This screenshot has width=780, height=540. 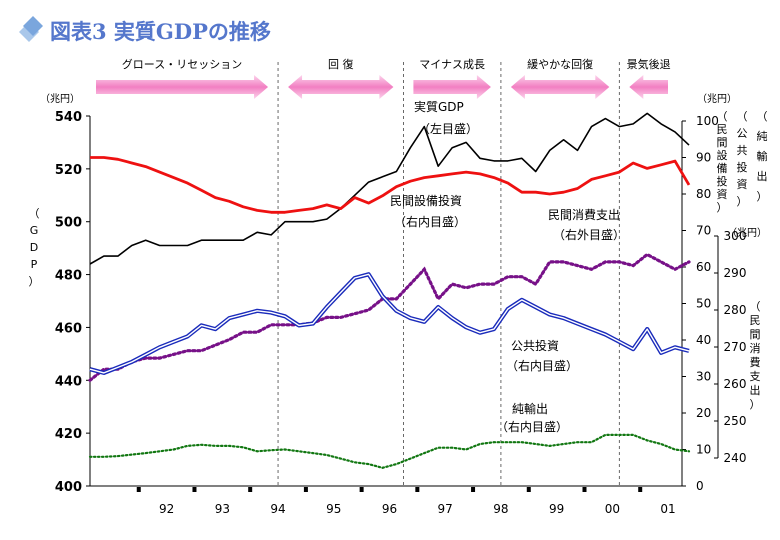 I want to click on annotation-public: 公共投資 （右内目盛）, so click(x=542, y=355).